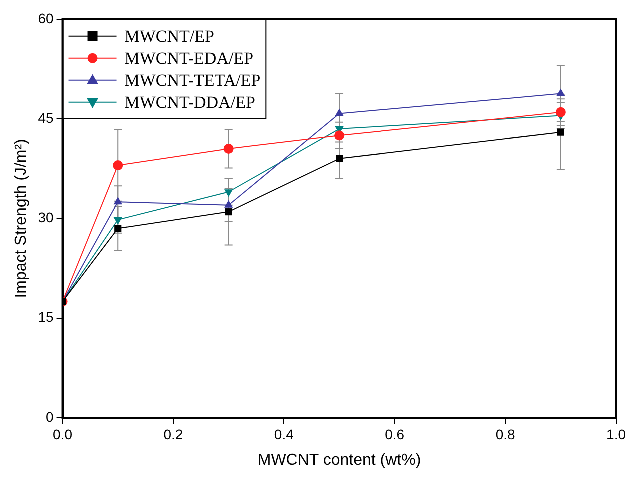 Image resolution: width=637 pixels, height=482 pixels. Describe the element at coordinates (46, 218) in the screenshot. I see `y-tick-label: 30` at that location.